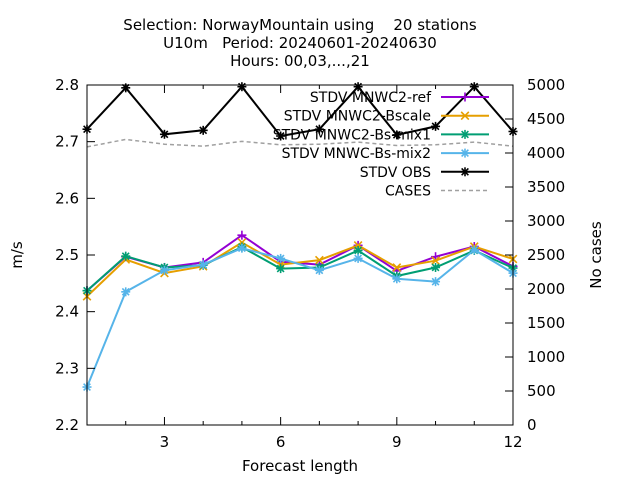  Describe the element at coordinates (67, 85) in the screenshot. I see `y-tick-label: 2.8` at that location.